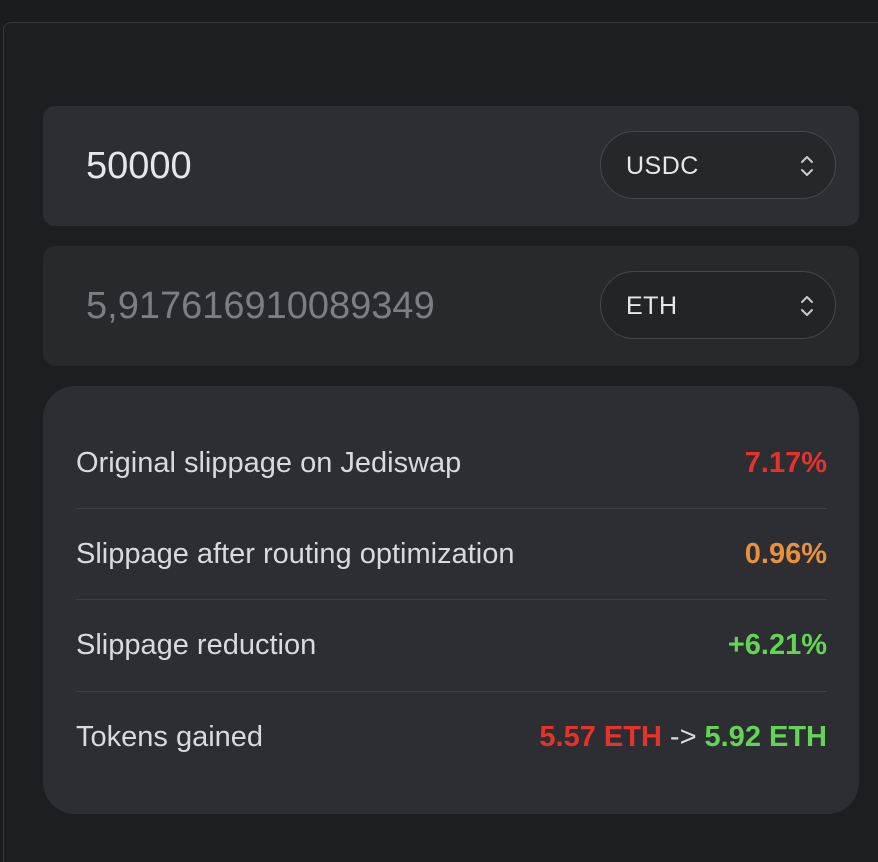 The height and width of the screenshot is (862, 878). I want to click on stat-label: Slippage after routing optimization, so click(295, 554).